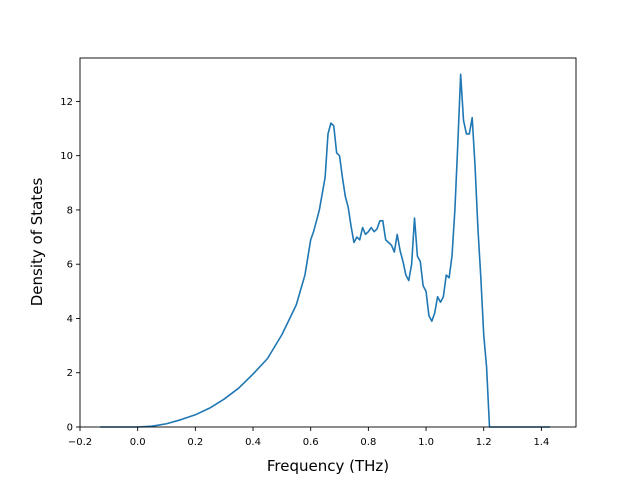 This screenshot has width=640, height=484. Describe the element at coordinates (195, 442) in the screenshot. I see `x-tick-label: 0.2` at that location.